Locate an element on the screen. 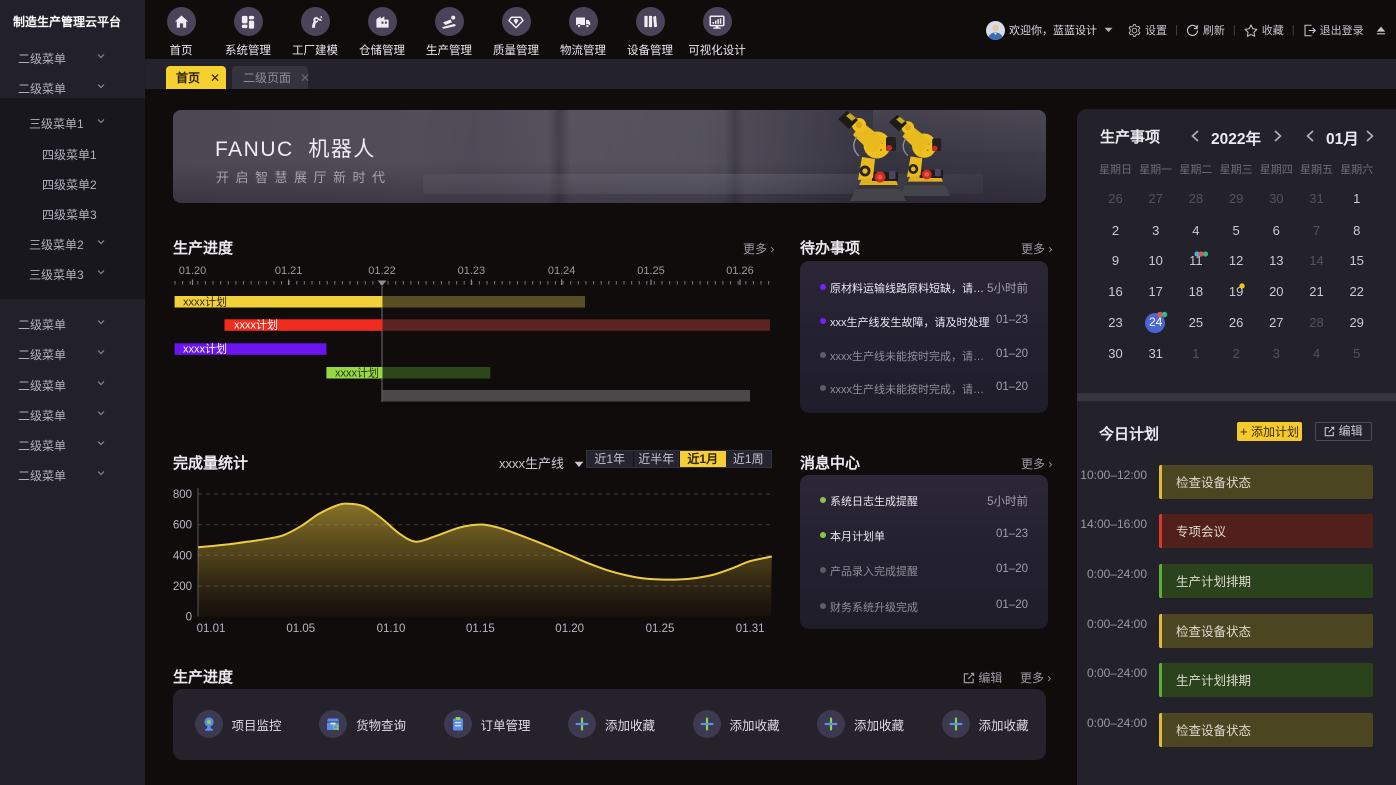 This screenshot has width=1396, height=785. svg-text: 01.26 is located at coordinates (740, 271).